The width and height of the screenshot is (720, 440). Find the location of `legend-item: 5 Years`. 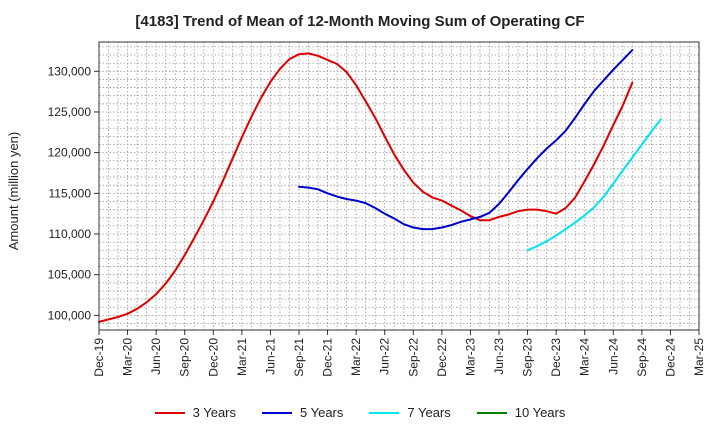

legend-item: 5 Years is located at coordinates (302, 412).